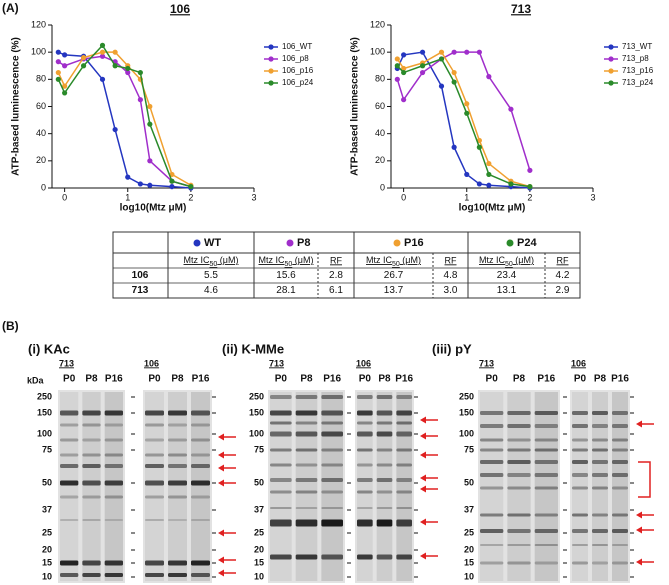 This screenshot has width=669, height=585. Describe the element at coordinates (10, 326) in the screenshot. I see `panel-label: (B)` at that location.